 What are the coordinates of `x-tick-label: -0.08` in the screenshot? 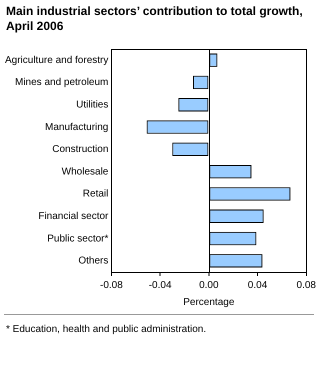 It's located at (112, 285).